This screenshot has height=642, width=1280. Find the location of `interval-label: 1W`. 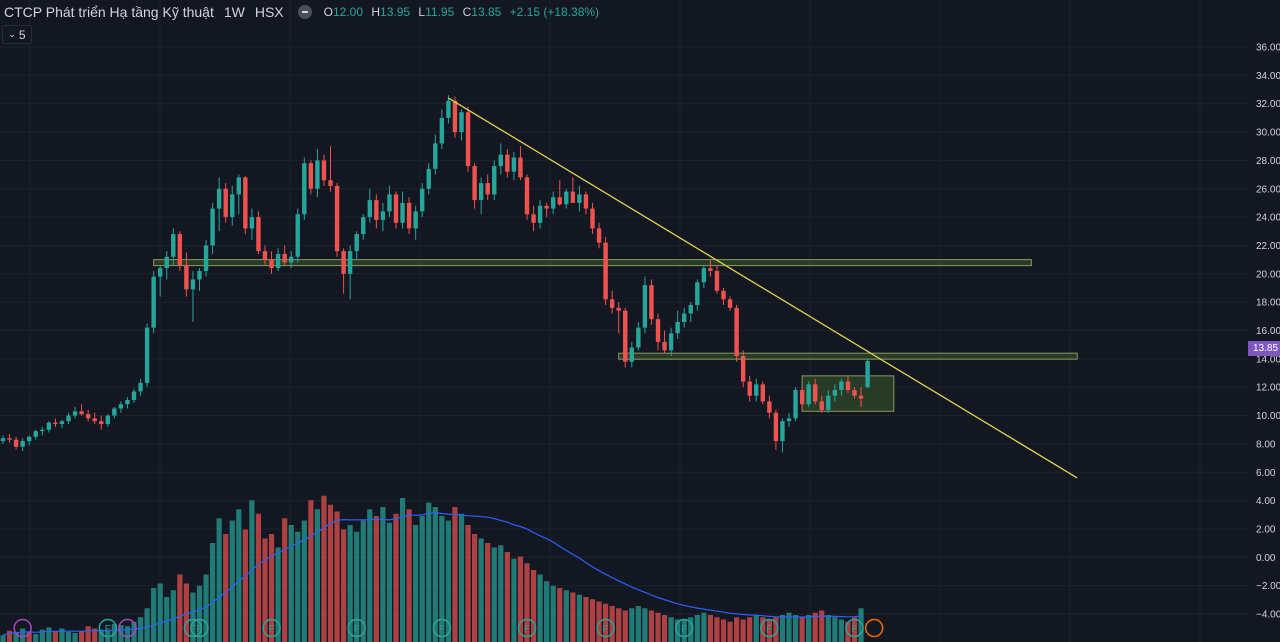

interval-label: 1W is located at coordinates (234, 12).